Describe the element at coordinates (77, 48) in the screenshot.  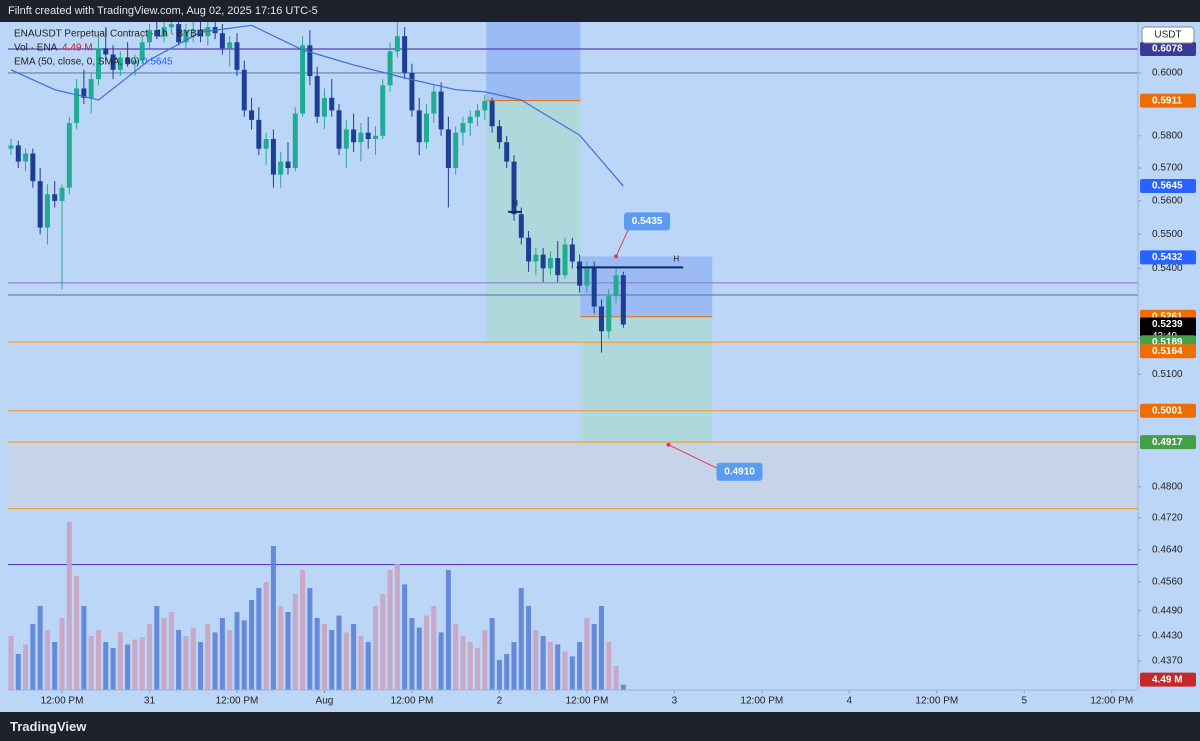
I see `volume-legend-value: 4.49 M` at that location.